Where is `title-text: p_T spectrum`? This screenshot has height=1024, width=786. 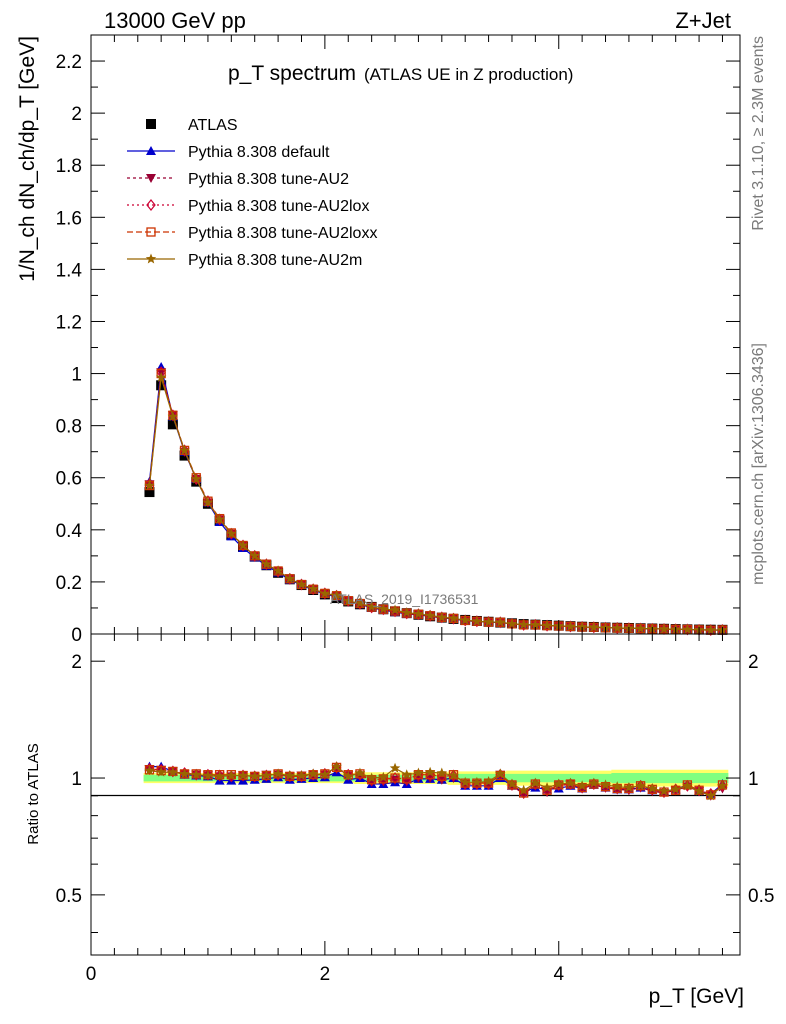 title-text: p_T spectrum is located at coordinates (292, 73).